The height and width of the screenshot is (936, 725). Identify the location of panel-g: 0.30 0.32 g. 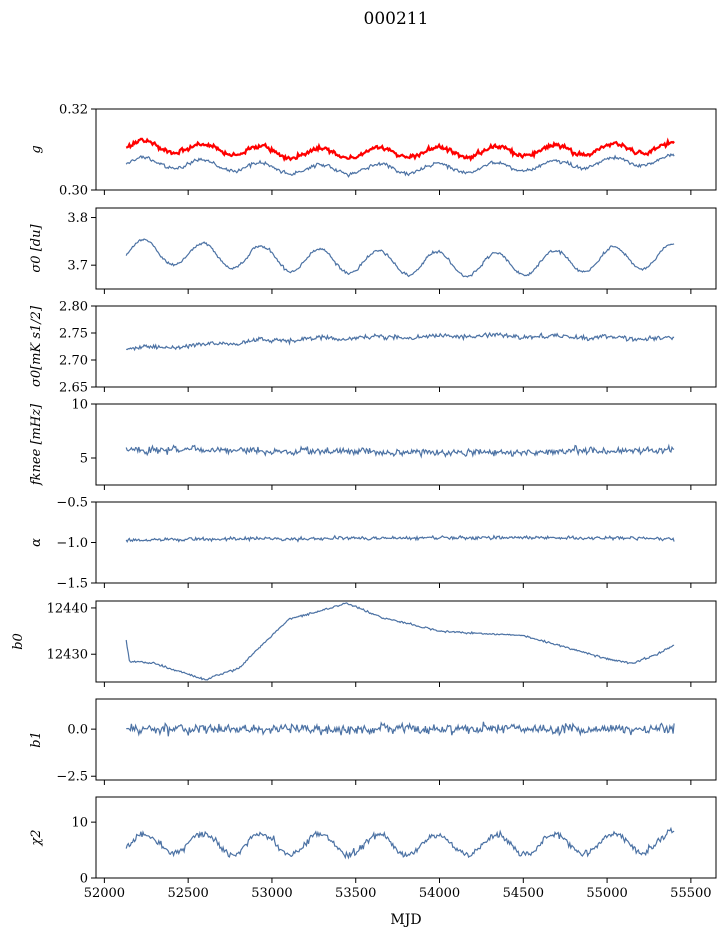
(373, 151).